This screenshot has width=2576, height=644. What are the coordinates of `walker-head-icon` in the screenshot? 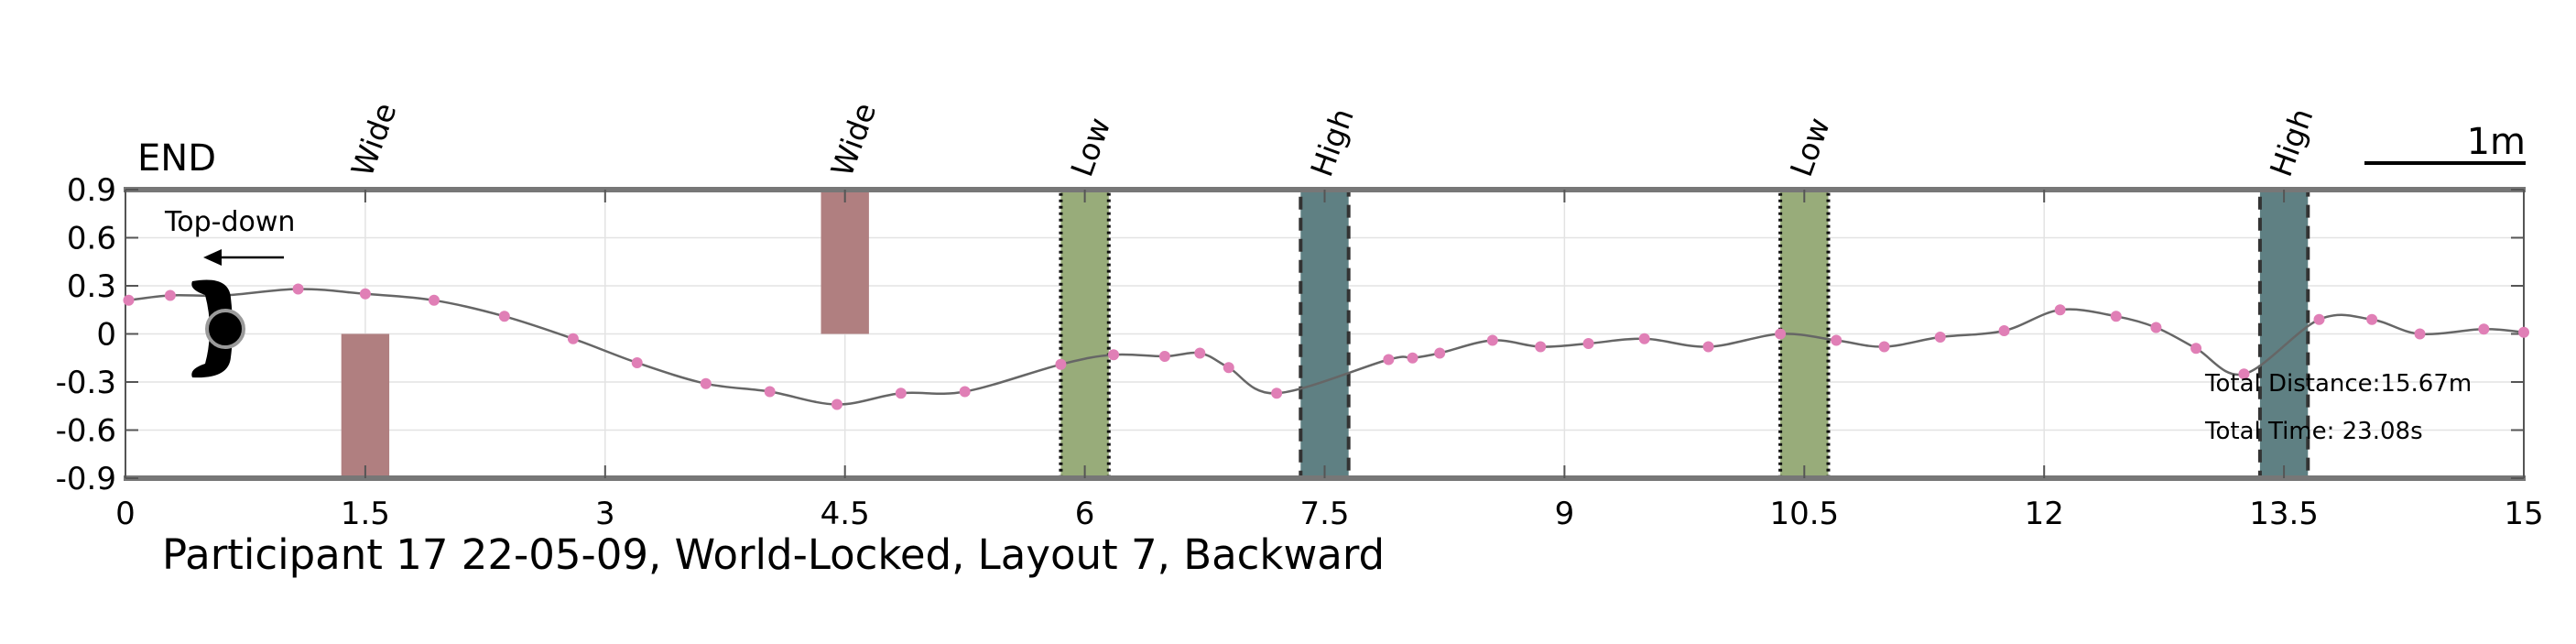 It's located at (225, 329).